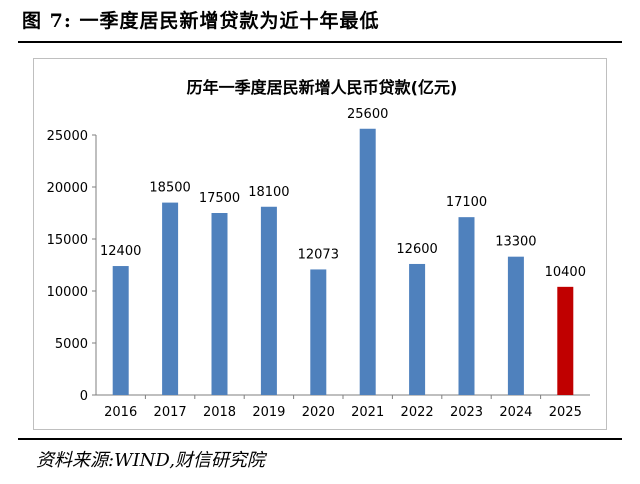  I want to click on y-tick-label: 15000, so click(67, 240).